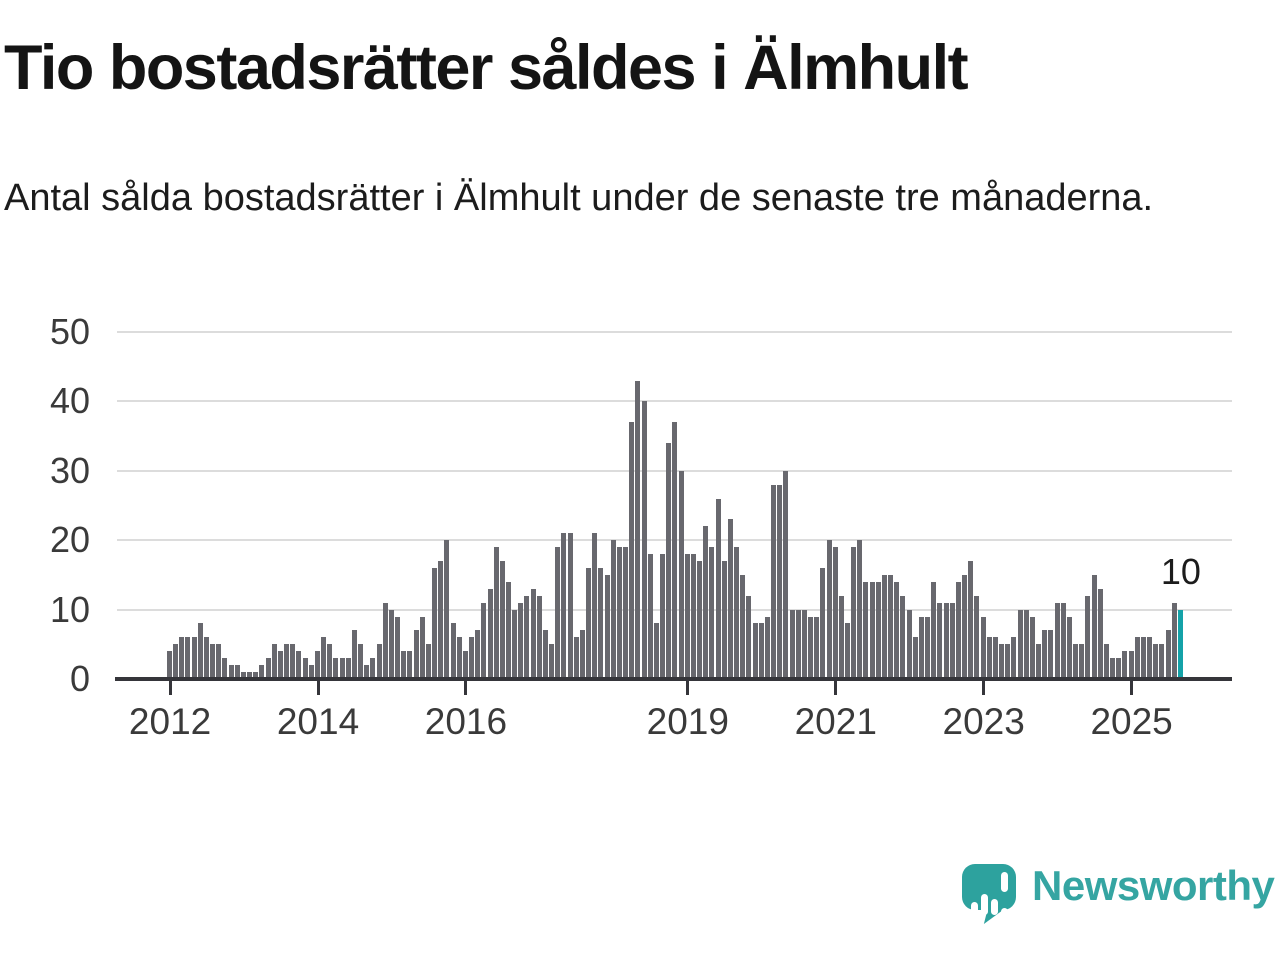  I want to click on brand-name: Newsworthy, so click(1153, 885).